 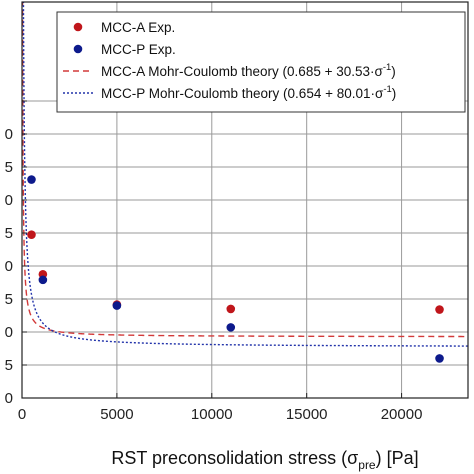 I want to click on x-axis-title-sigma: σ, so click(x=352, y=458).